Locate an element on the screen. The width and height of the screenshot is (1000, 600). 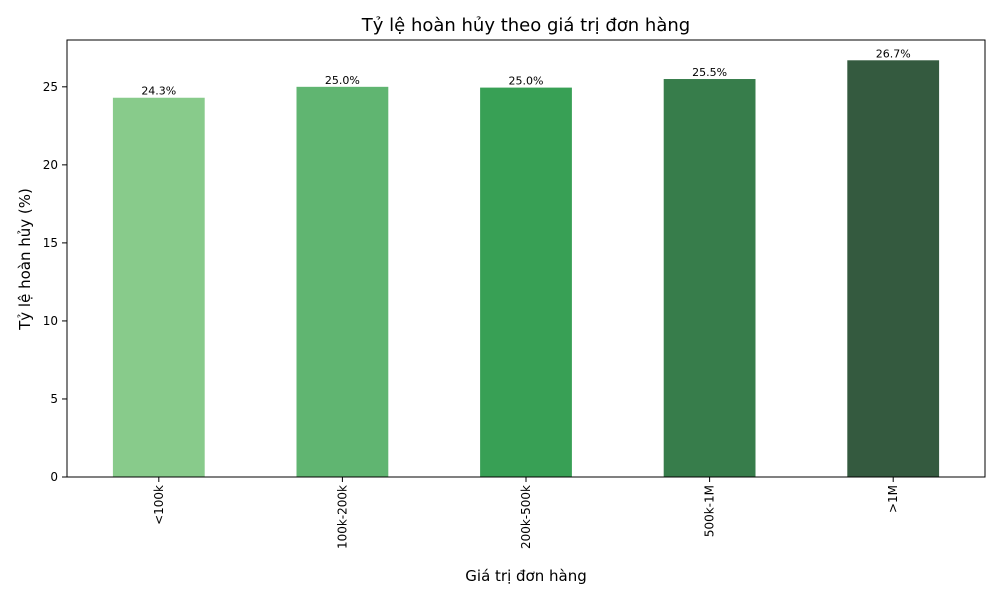
y-tick-label: 5 is located at coordinates (54, 399).